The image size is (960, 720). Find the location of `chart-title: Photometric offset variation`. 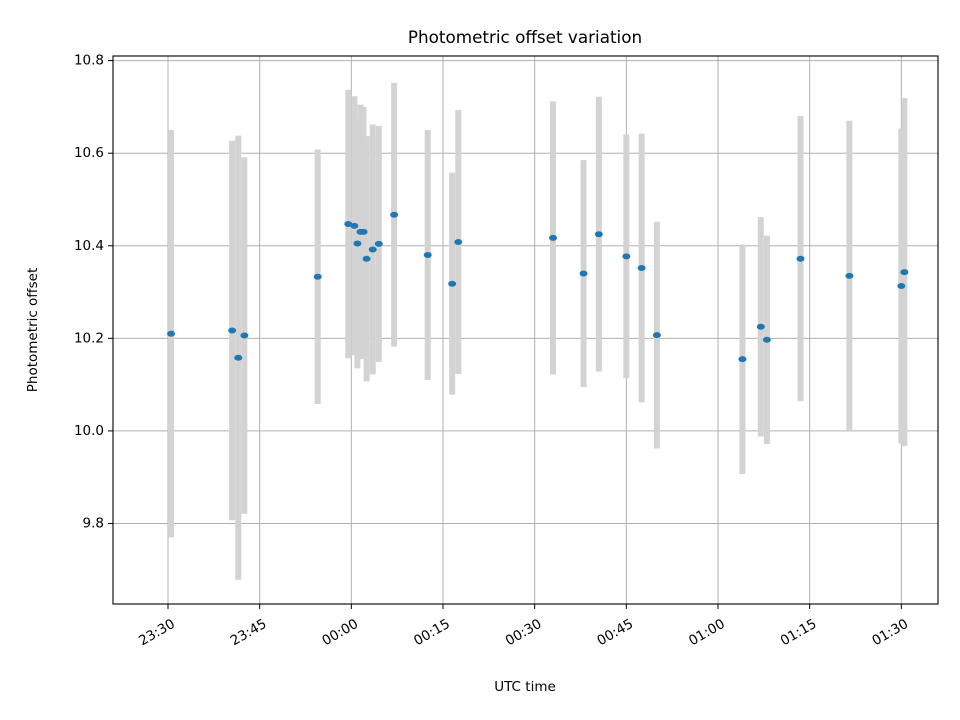

chart-title: Photometric offset variation is located at coordinates (525, 37).